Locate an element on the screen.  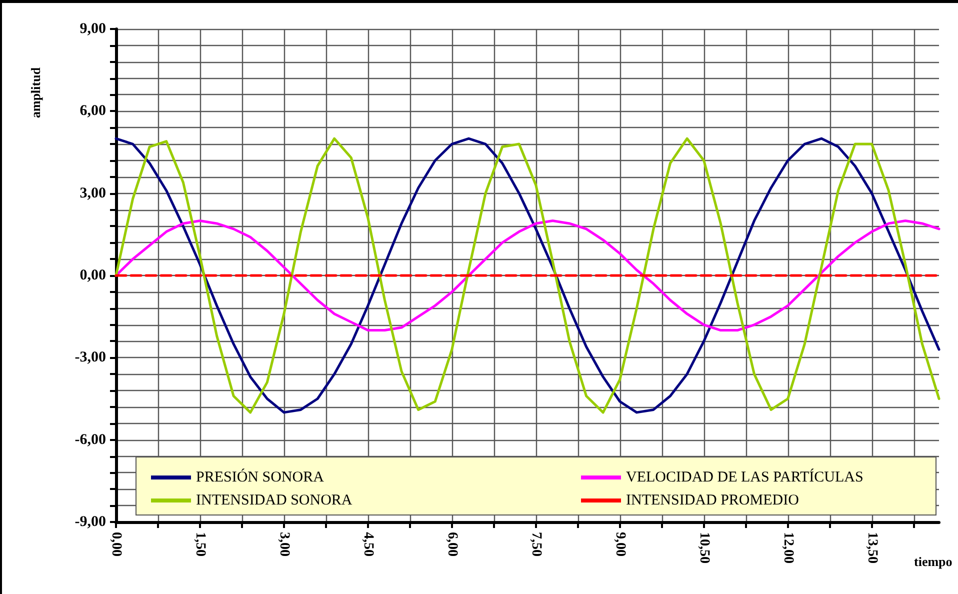
x-axis-title: tiempo is located at coordinates (933, 561).